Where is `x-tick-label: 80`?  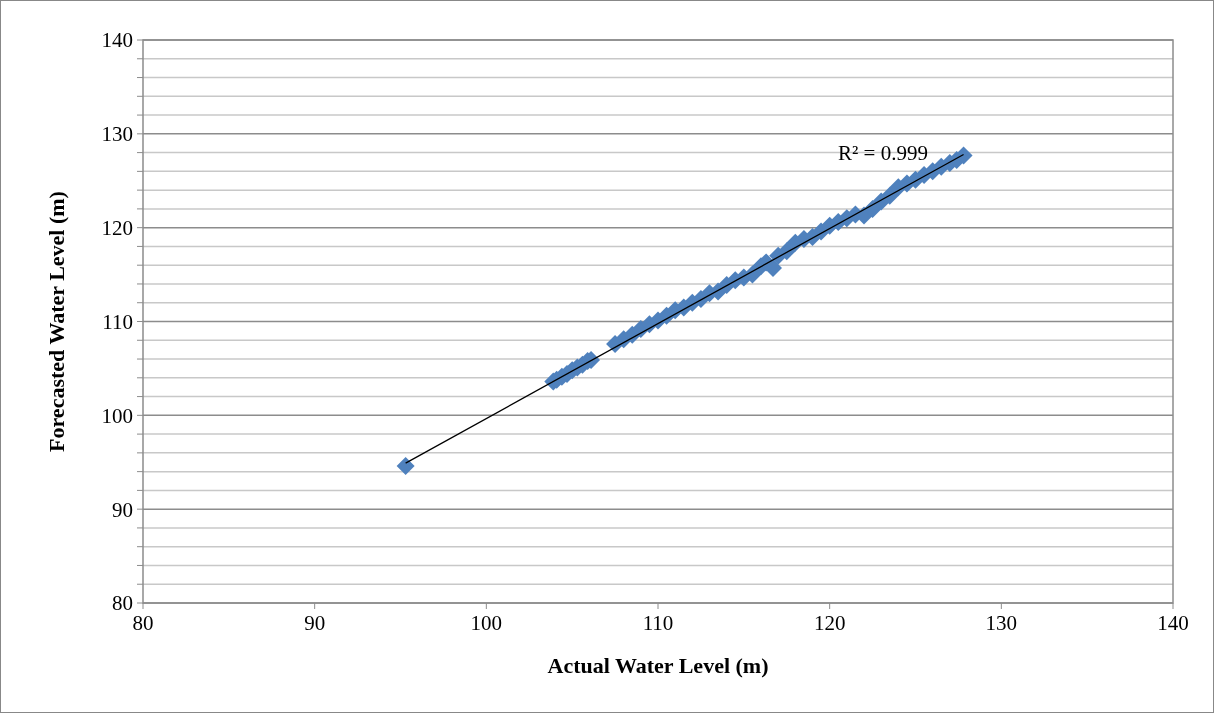 x-tick-label: 80 is located at coordinates (143, 623).